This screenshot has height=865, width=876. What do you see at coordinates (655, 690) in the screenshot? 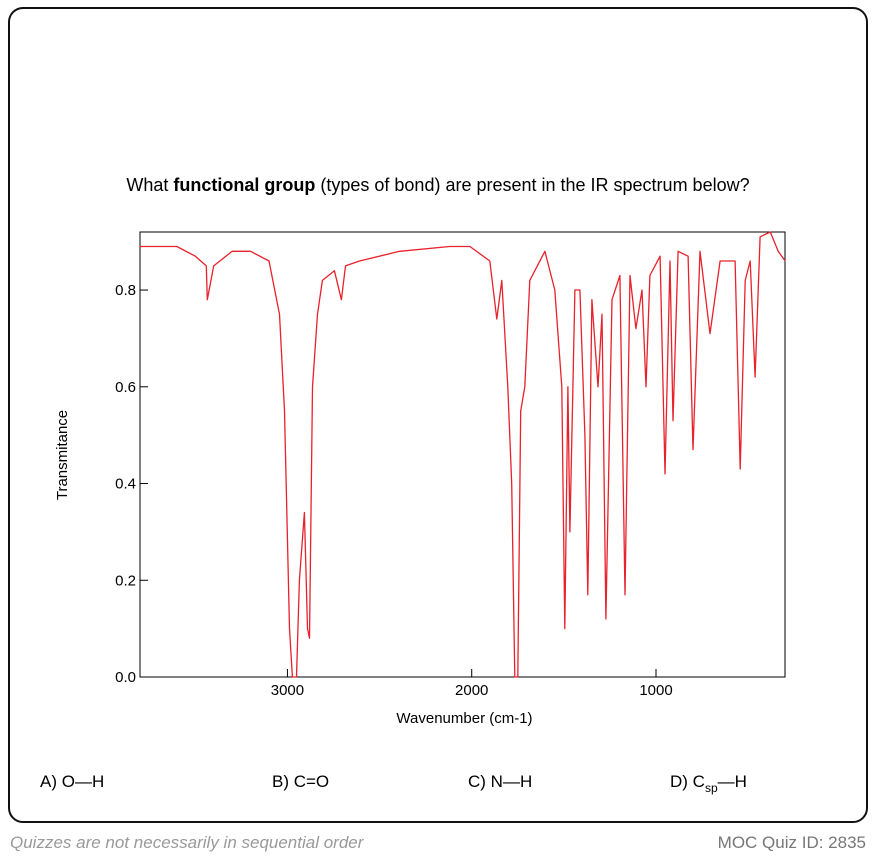
I see `x-tick-label: 1000` at bounding box center [655, 690].